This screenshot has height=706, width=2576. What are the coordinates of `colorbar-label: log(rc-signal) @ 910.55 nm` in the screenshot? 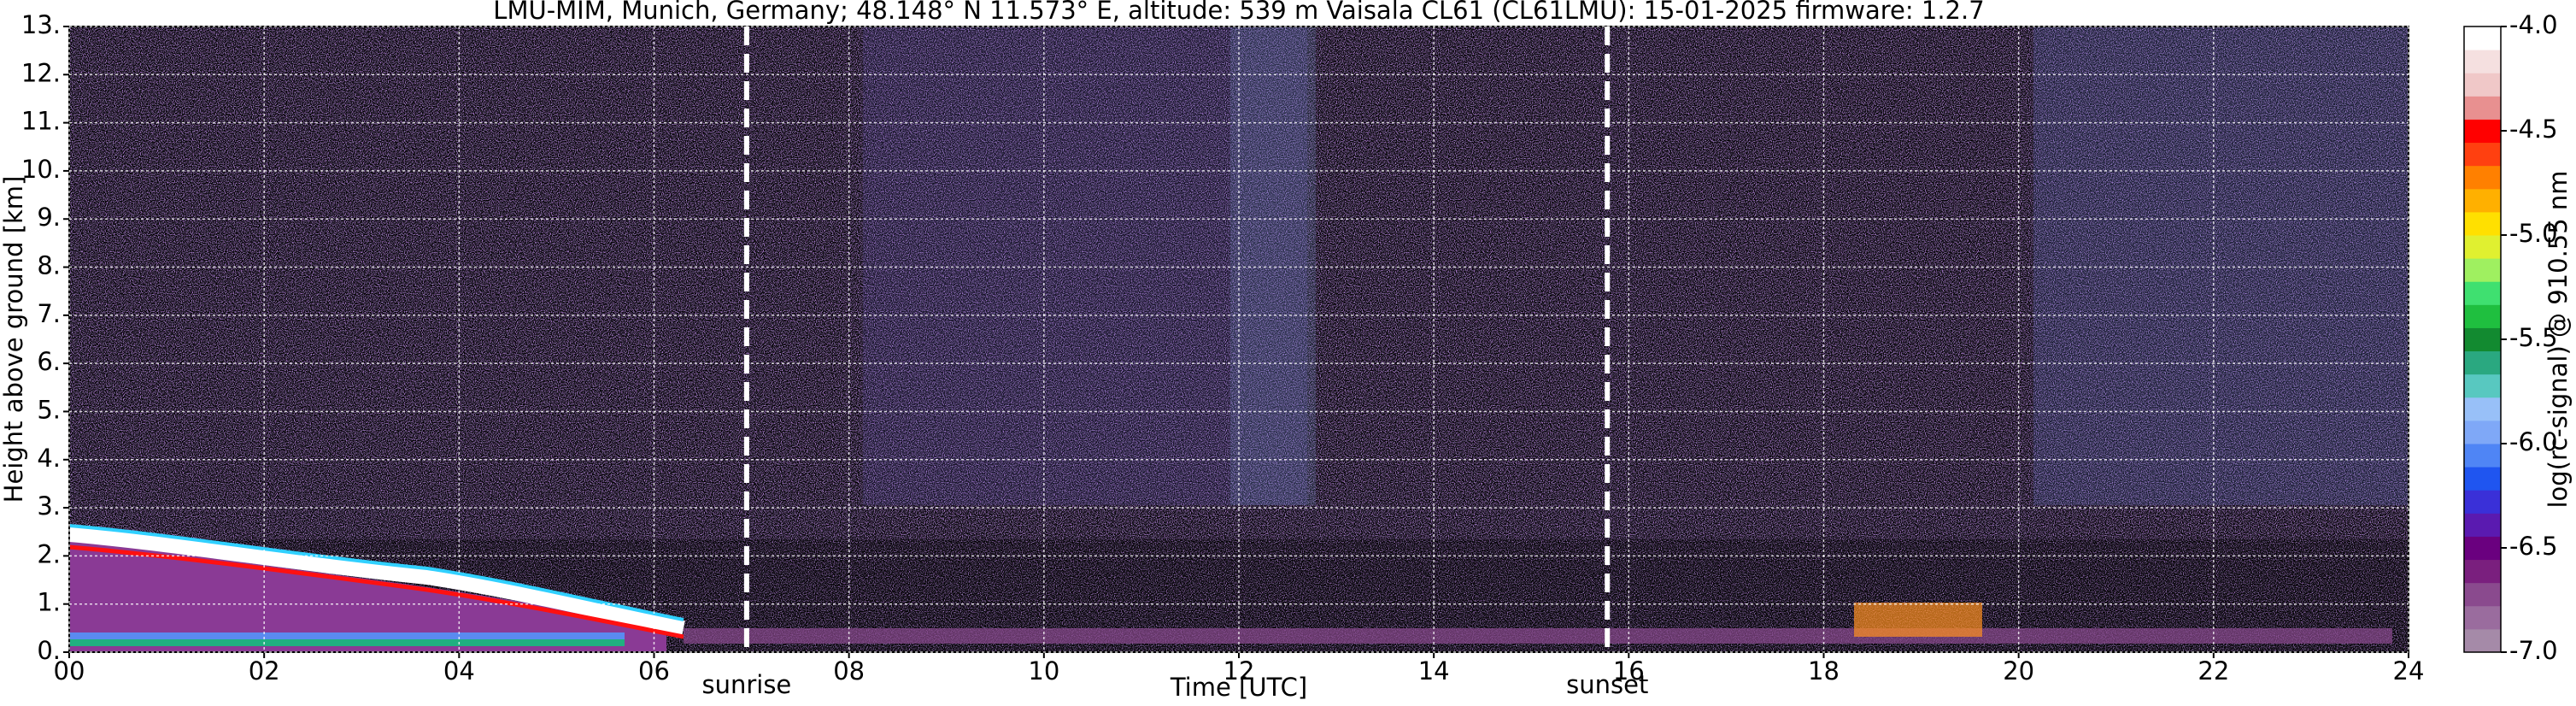 It's located at (2558, 339).